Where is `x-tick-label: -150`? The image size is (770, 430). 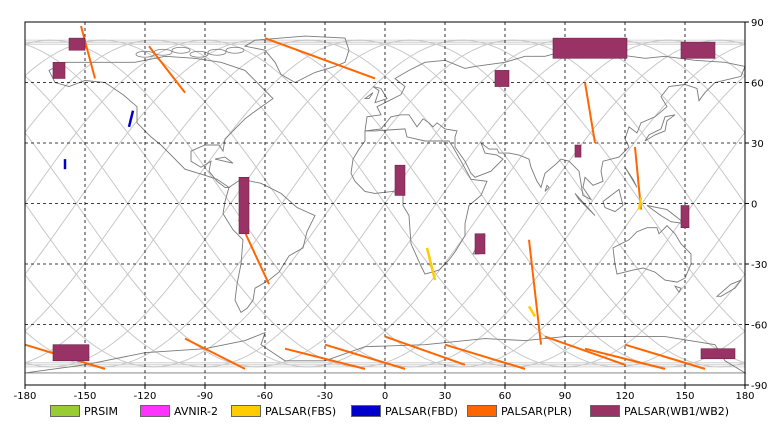
x-tick-label: -150 is located at coordinates (85, 395).